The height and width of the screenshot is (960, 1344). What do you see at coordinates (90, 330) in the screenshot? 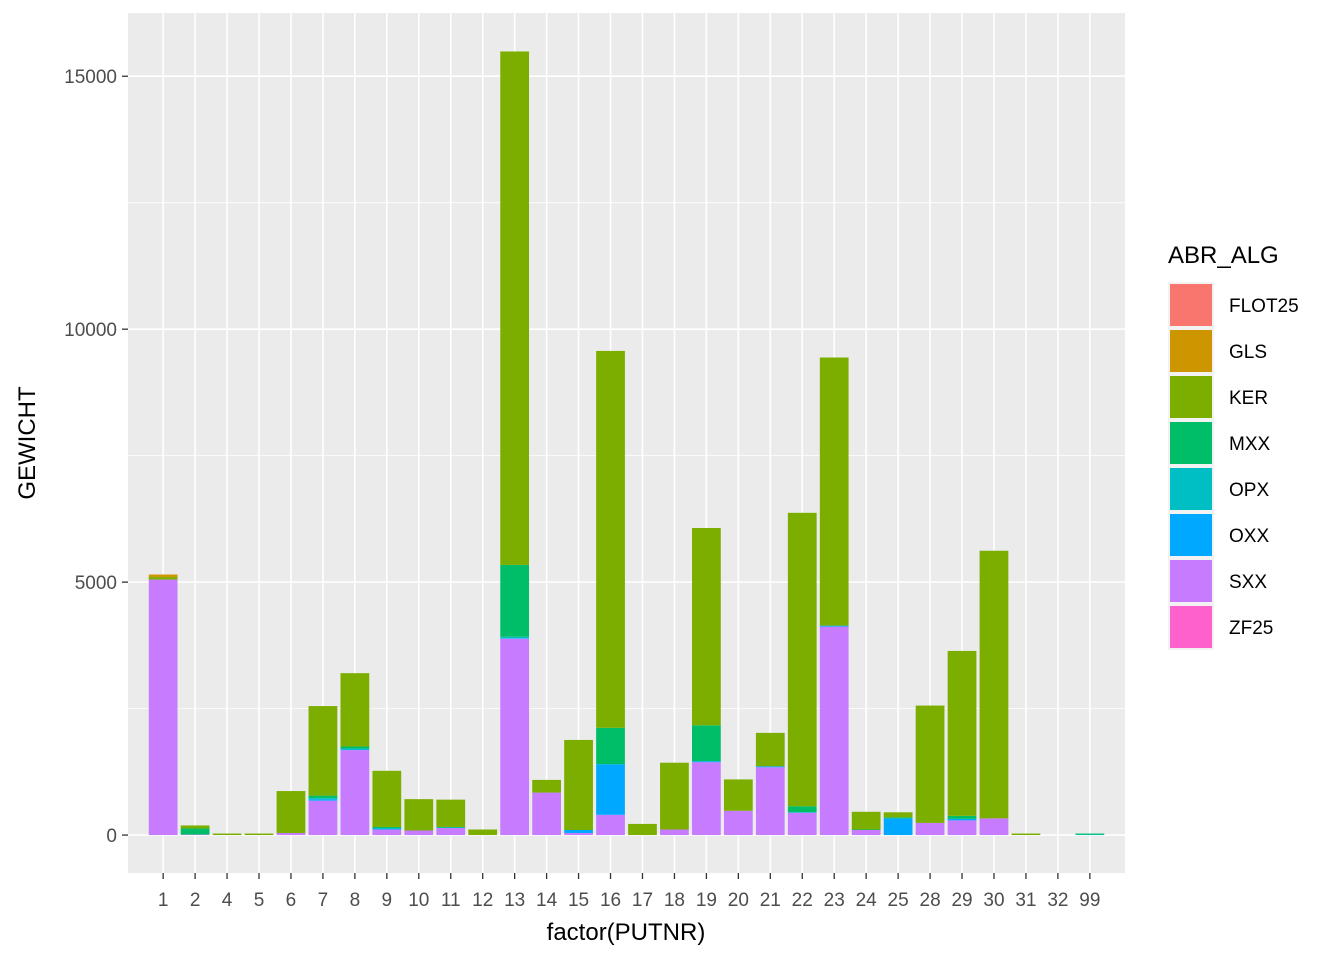
I see `y-tick-label: 10000` at bounding box center [90, 330].